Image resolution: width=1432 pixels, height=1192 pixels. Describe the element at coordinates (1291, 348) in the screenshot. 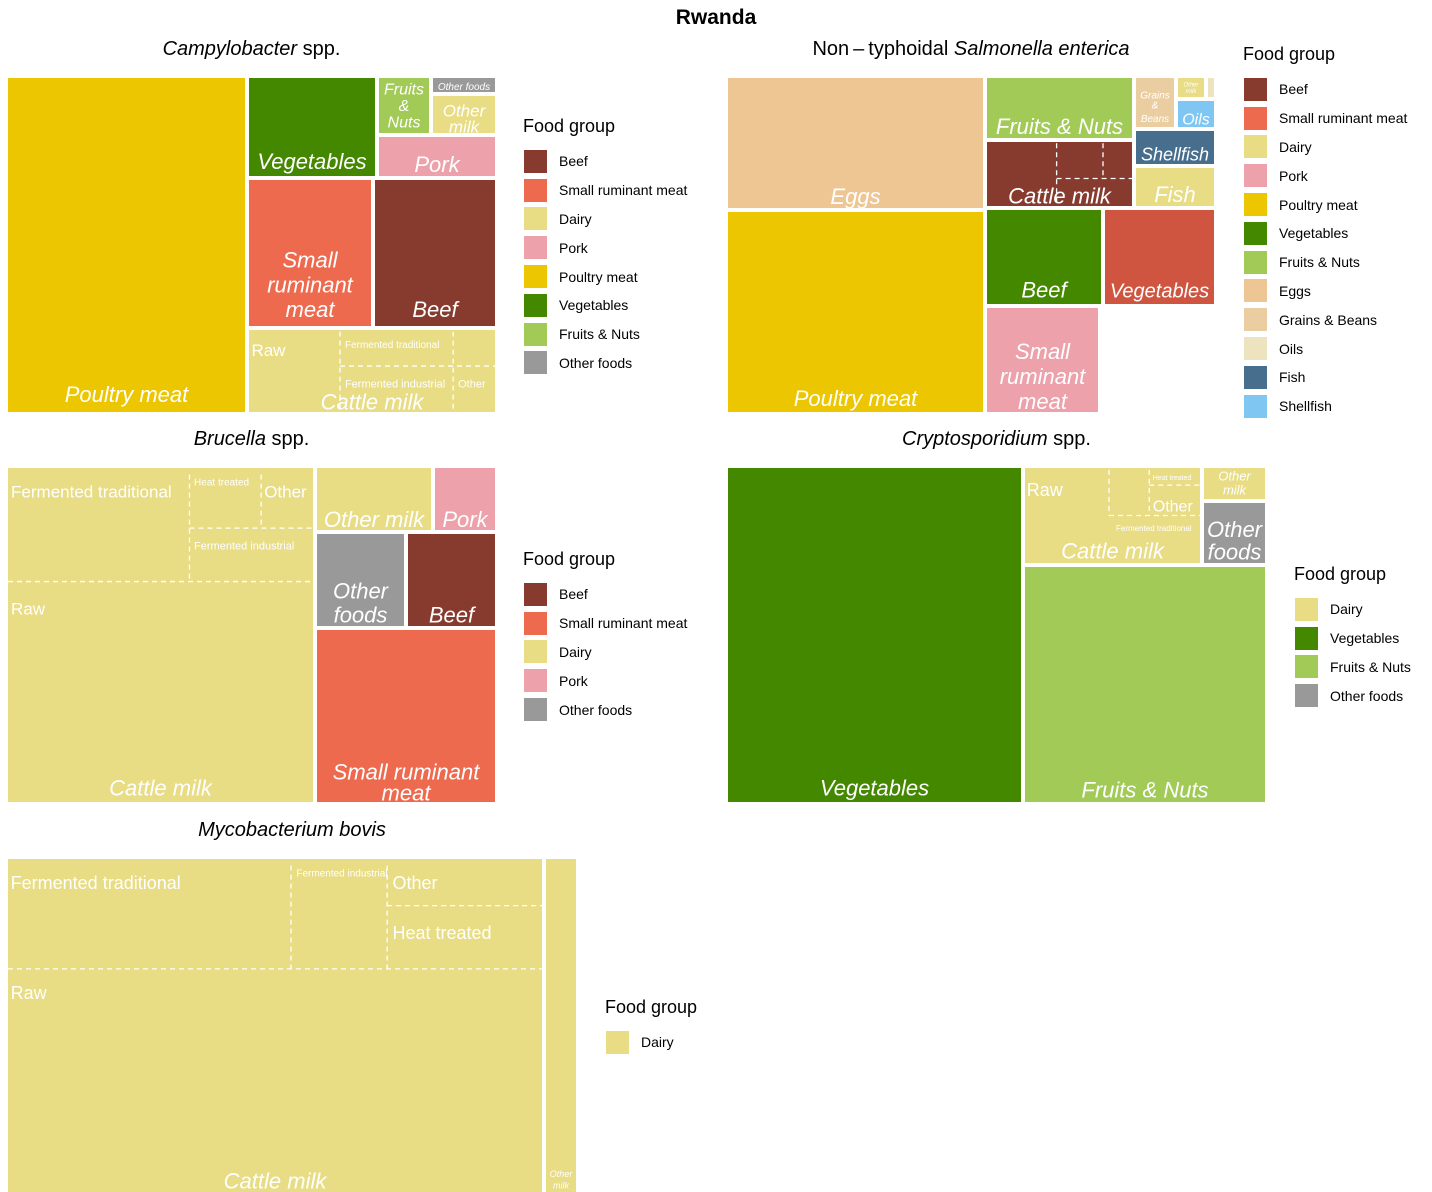

I see `legend-label: Oils` at that location.